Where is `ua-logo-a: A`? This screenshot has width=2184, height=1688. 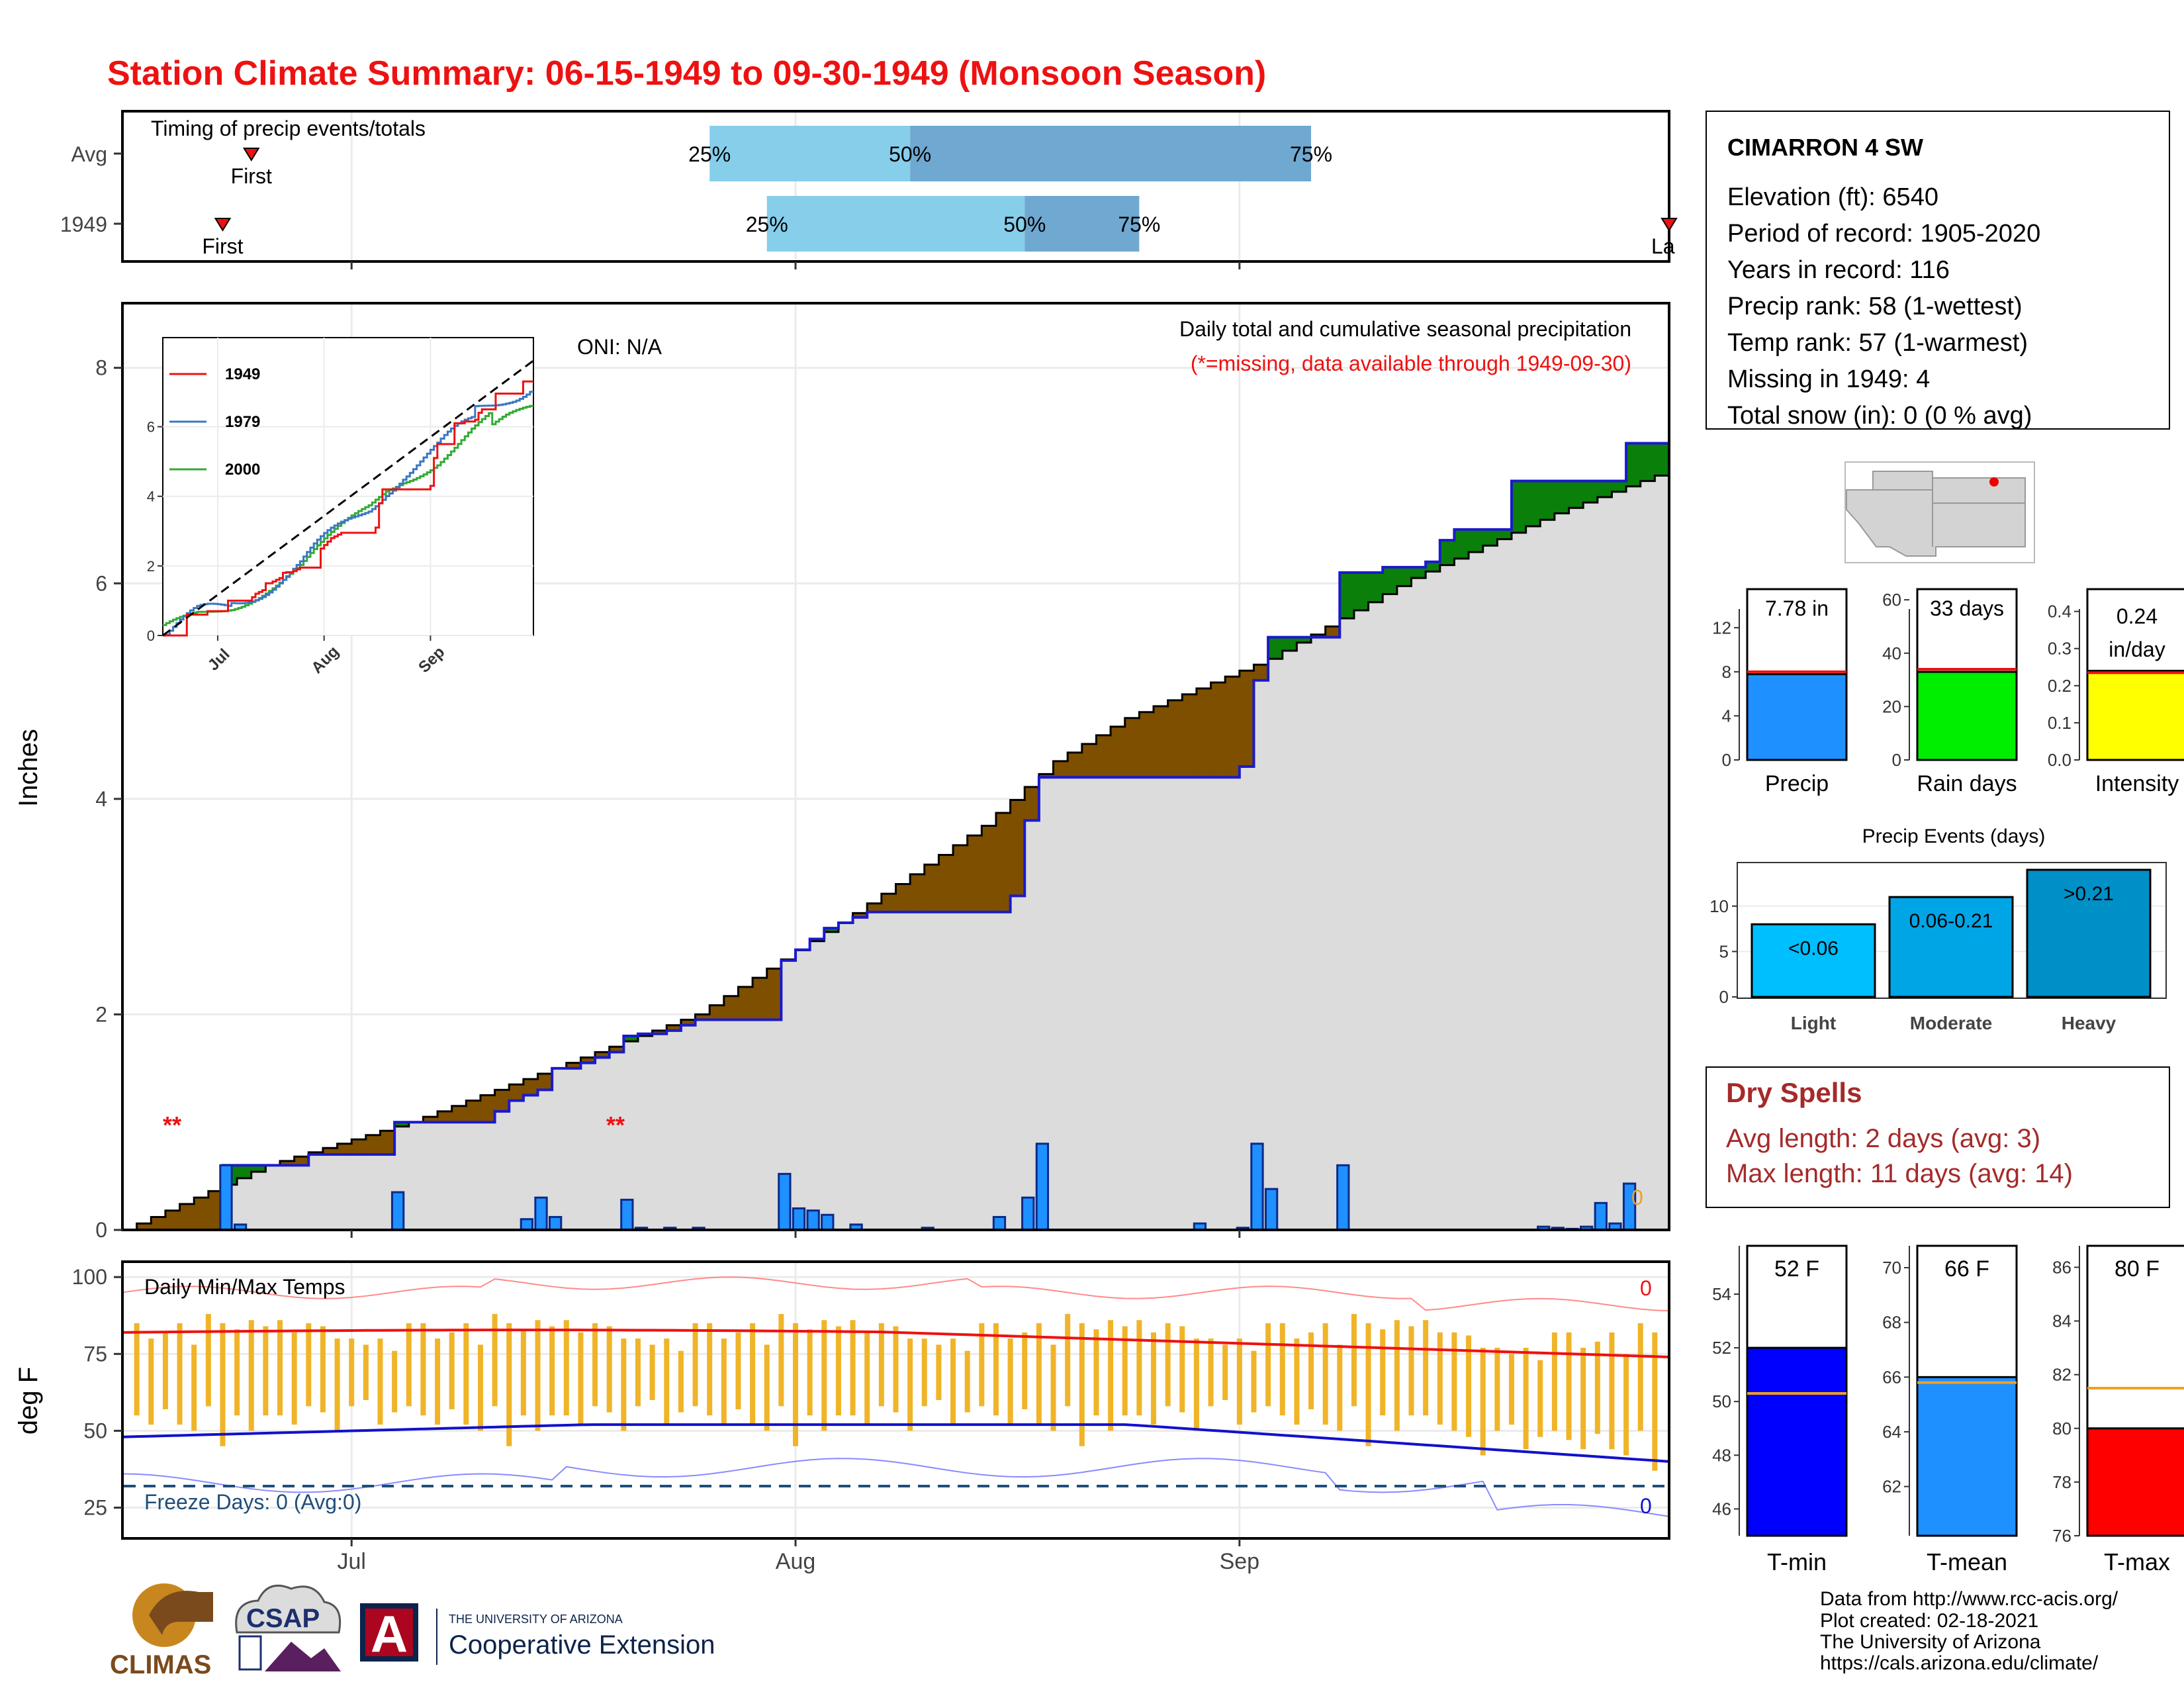
ua-logo-a: A is located at coordinates (390, 1634).